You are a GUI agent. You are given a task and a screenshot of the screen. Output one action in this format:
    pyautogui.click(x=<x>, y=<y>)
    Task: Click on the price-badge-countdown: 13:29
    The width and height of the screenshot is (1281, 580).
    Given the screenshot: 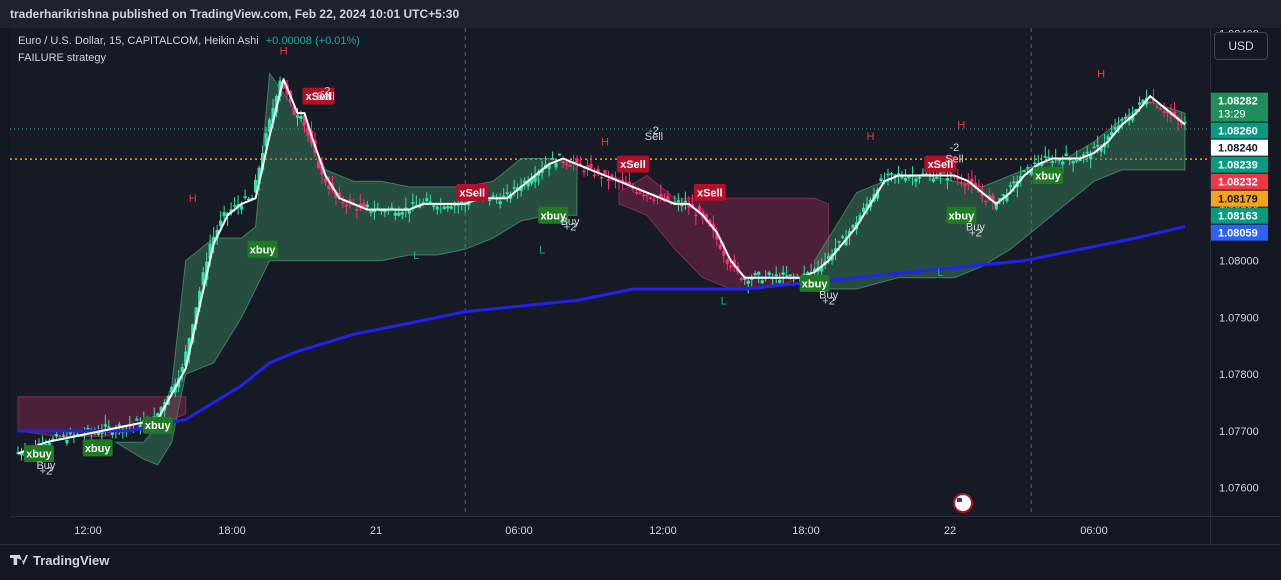 What is the action you would take?
    pyautogui.click(x=1232, y=115)
    